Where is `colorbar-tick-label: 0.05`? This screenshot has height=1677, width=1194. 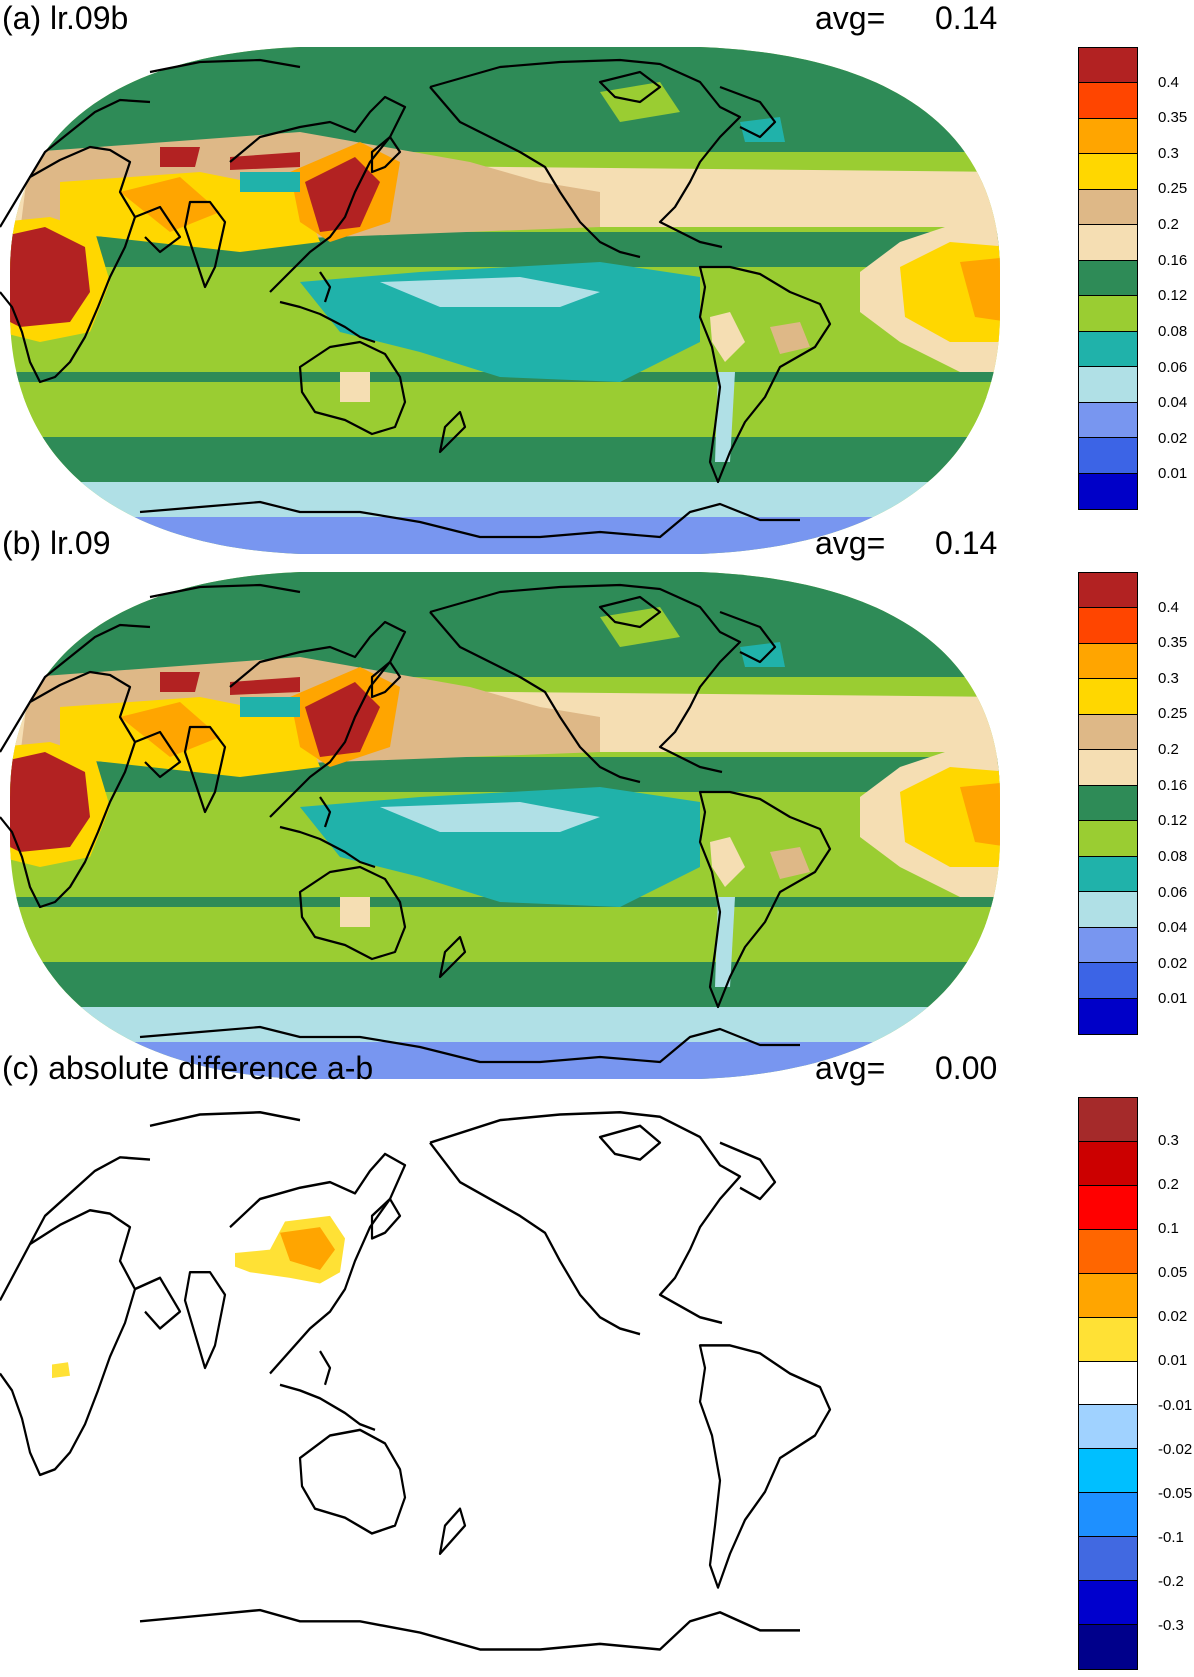
colorbar-tick-label: 0.05 is located at coordinates (1173, 1273).